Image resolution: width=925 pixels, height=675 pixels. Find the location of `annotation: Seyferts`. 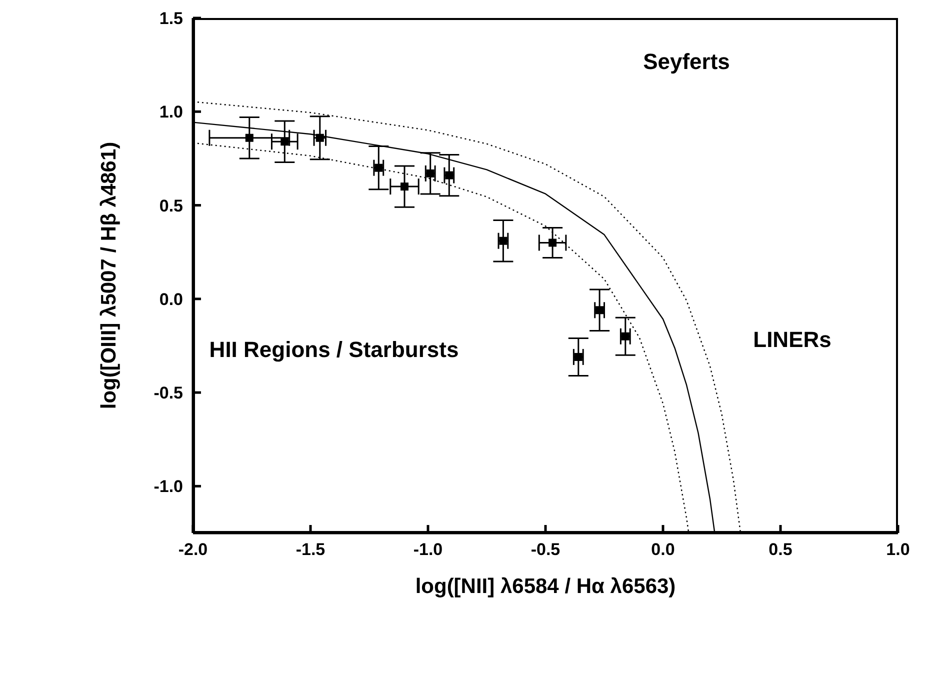

annotation: Seyferts is located at coordinates (686, 61).